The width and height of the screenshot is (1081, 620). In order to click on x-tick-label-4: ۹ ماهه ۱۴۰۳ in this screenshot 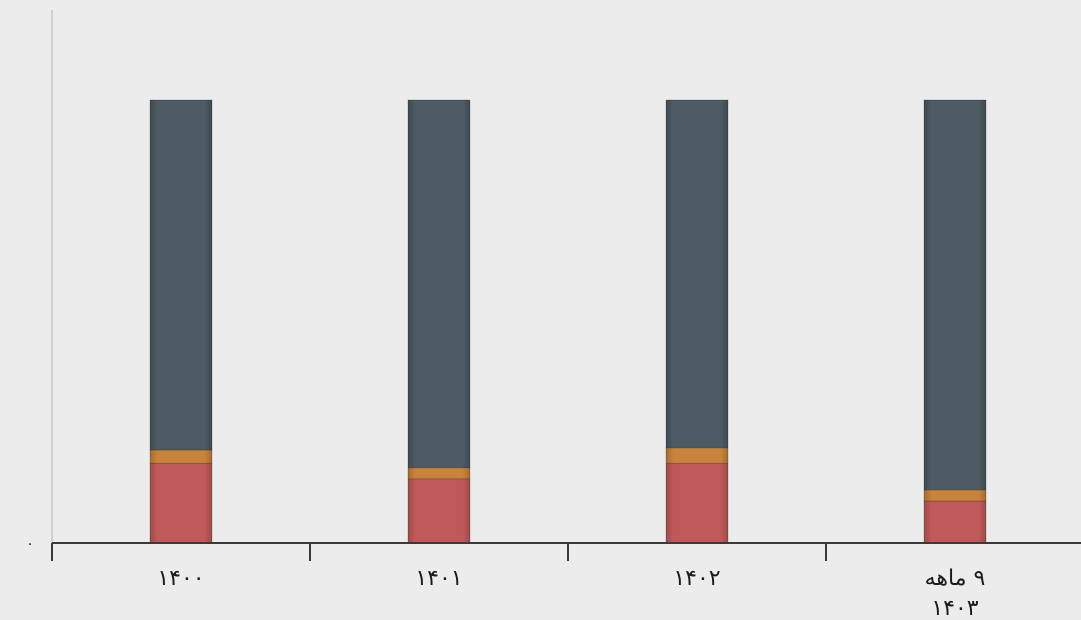, I will do `click(955, 593)`.